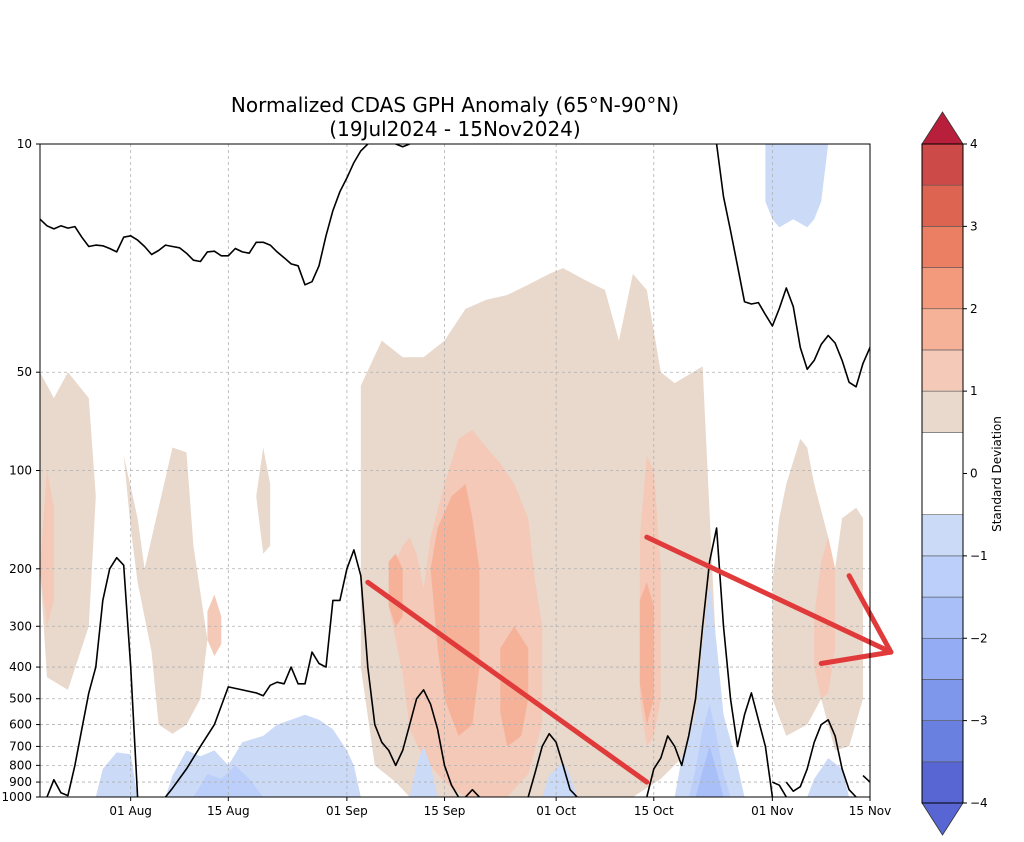 Image resolution: width=1024 pixels, height=842 pixels. I want to click on colorbar-tick-label: 2, so click(974, 309).